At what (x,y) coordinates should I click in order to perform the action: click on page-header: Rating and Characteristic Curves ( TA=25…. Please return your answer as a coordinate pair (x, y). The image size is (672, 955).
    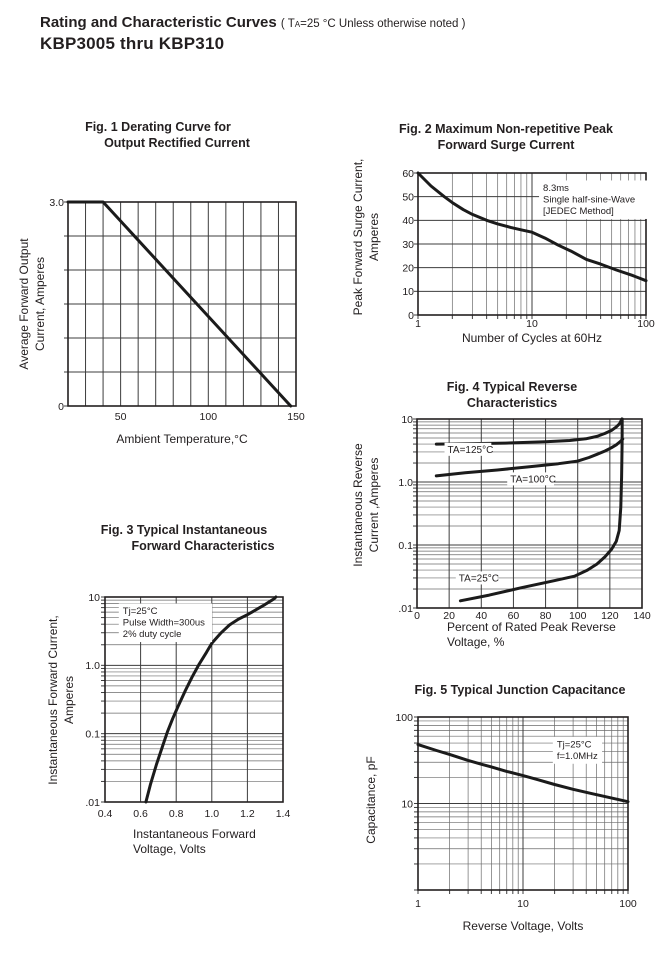
    Looking at the image, I should click on (252, 34).